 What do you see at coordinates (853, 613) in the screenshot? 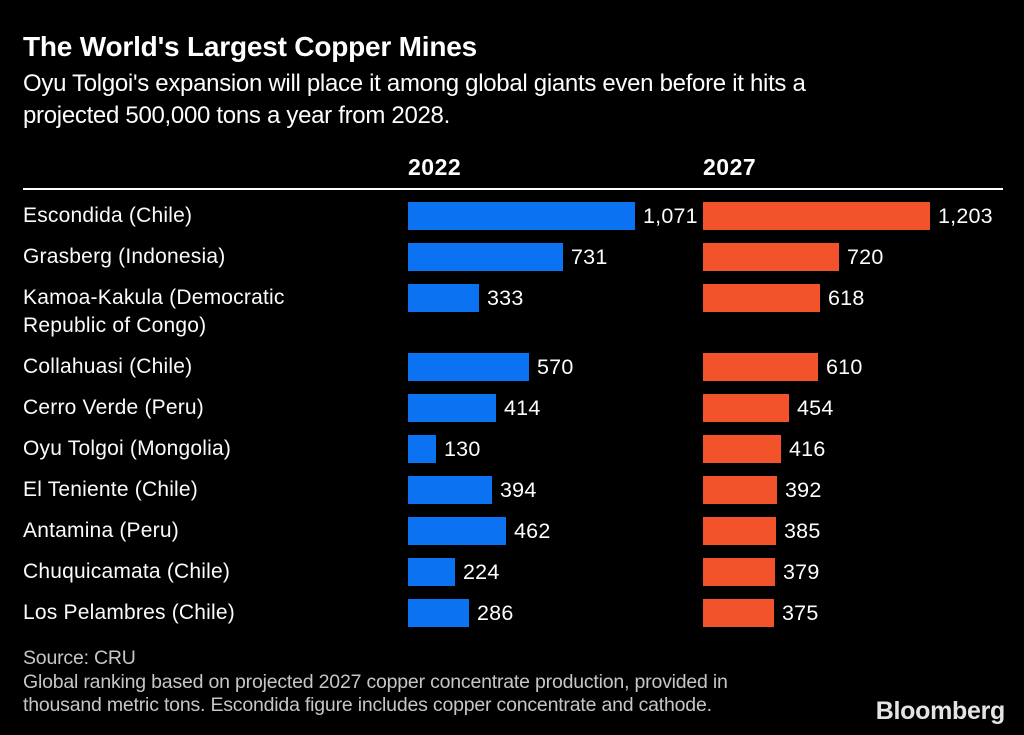
I see `bar-cell-2027: 375` at bounding box center [853, 613].